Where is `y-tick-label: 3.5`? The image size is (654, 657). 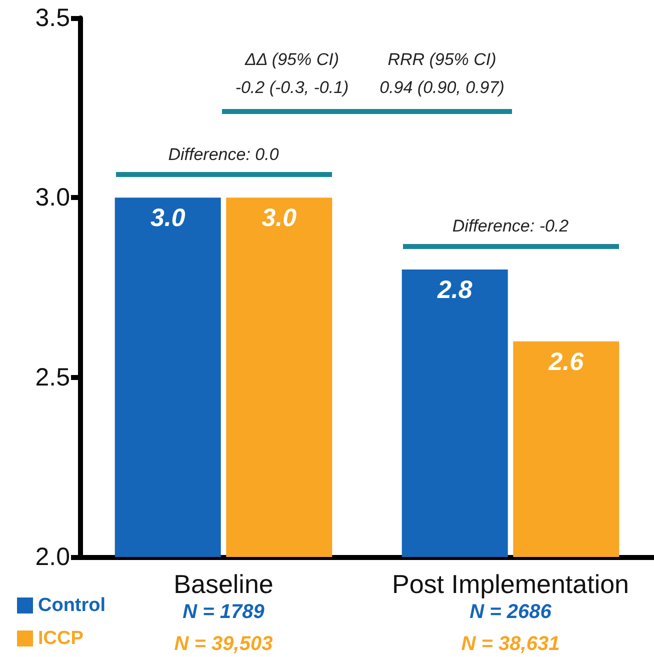
y-tick-label: 3.5 is located at coordinates (52, 18).